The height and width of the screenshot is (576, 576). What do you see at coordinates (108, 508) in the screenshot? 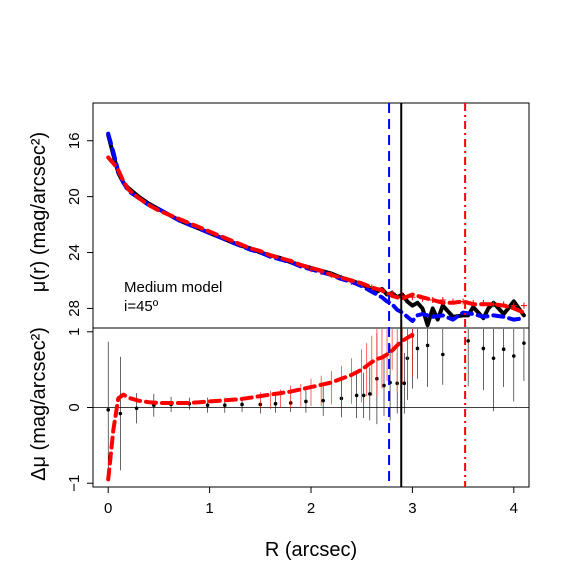
I see `x-tick-label: 0` at bounding box center [108, 508].